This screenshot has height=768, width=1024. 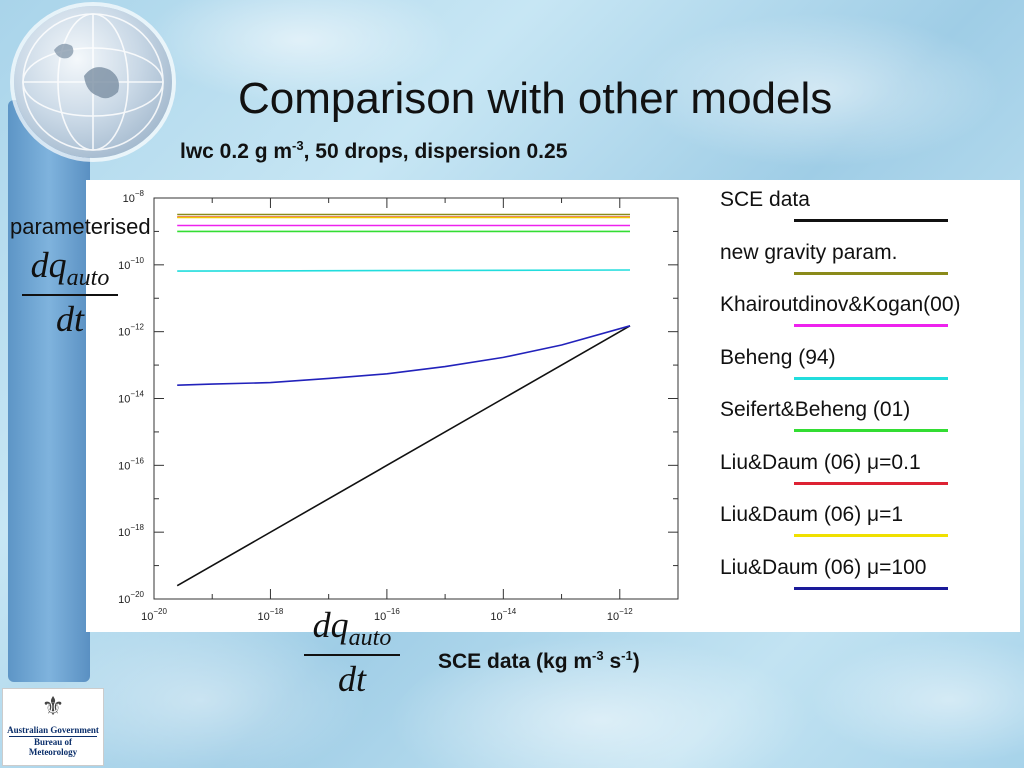 I want to click on subtitle-rest: , 50 drops, dispersion 0.25, so click(x=435, y=151).